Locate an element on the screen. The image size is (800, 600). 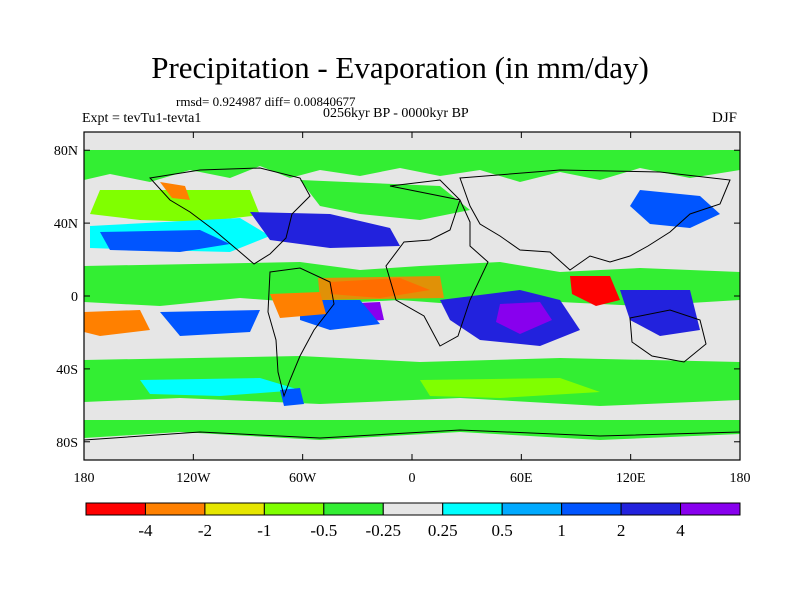
coast-north-america is located at coordinates (230, 216).